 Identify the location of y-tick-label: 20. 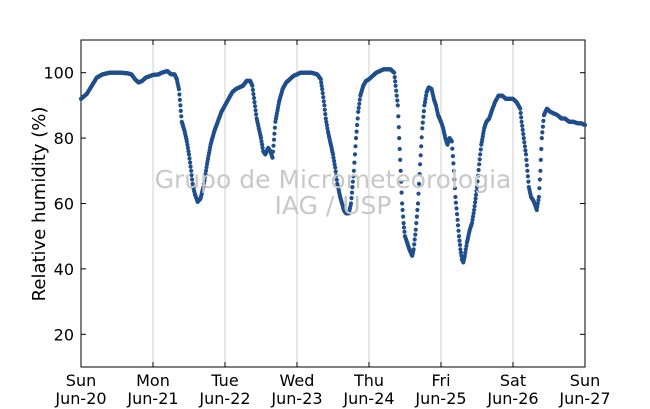
(64, 334).